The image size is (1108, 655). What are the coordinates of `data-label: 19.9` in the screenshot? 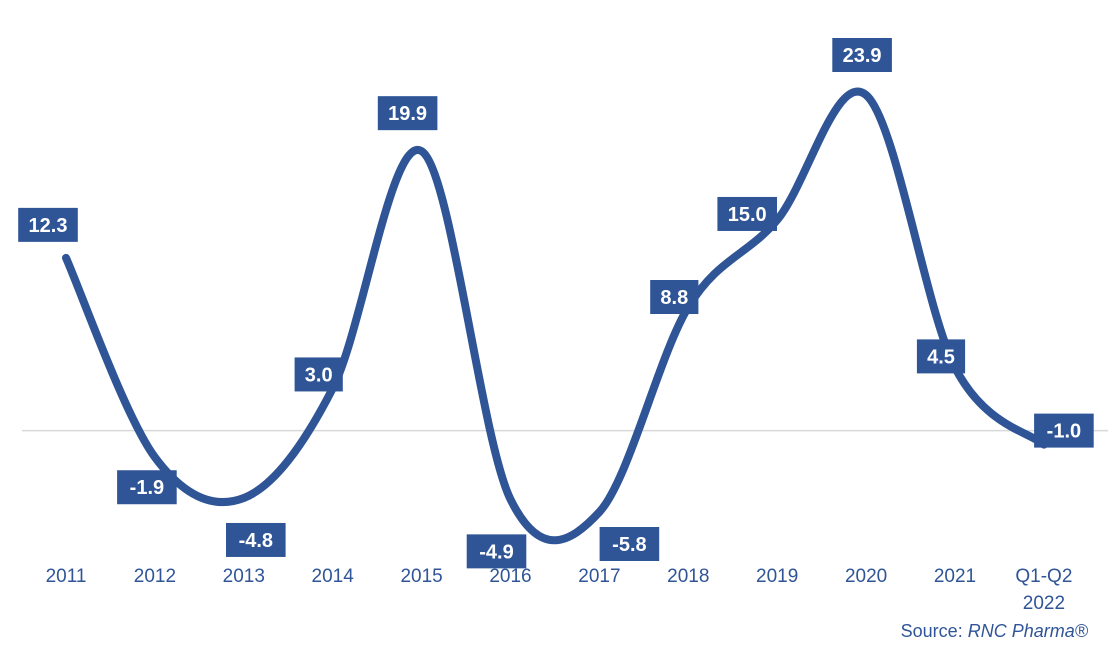 It's located at (407, 113).